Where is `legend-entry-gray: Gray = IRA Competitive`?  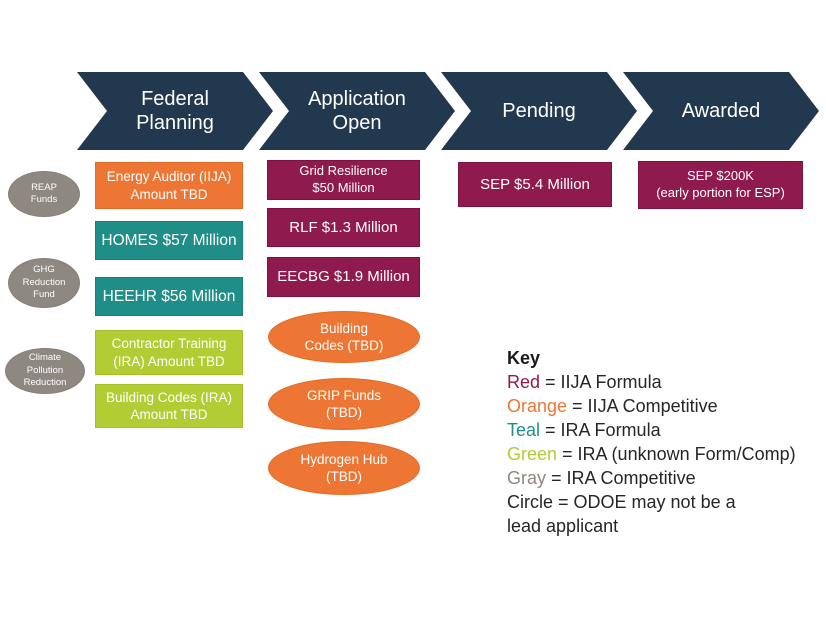 legend-entry-gray: Gray = IRA Competitive is located at coordinates (662, 478).